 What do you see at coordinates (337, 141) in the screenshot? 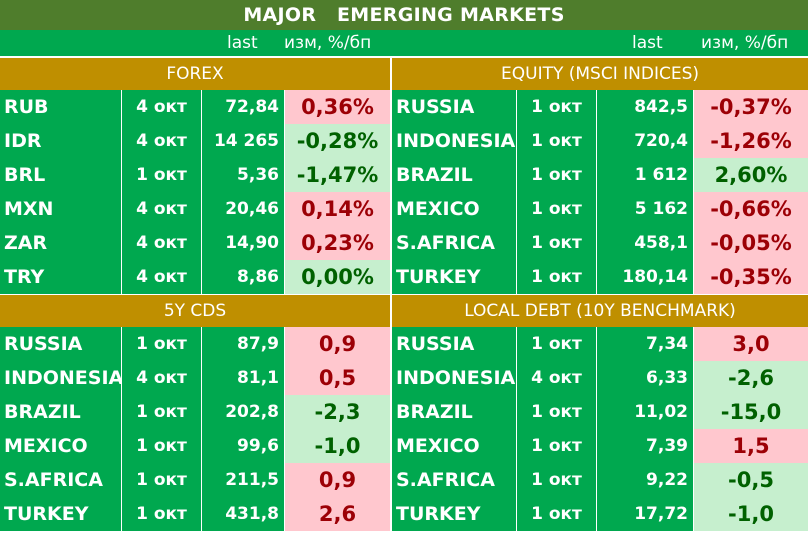
I see `row-change-value: -0,28%` at bounding box center [337, 141].